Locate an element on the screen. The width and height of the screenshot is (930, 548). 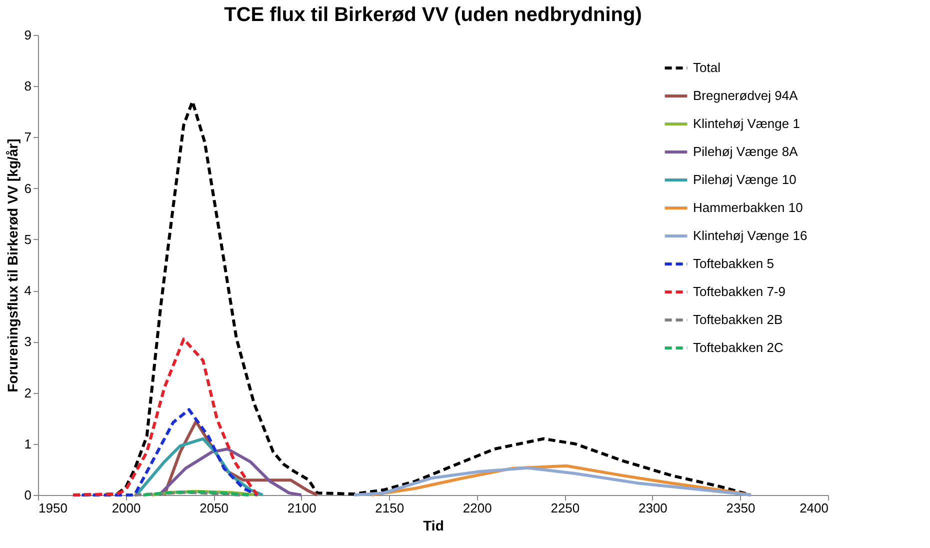
legend-label: Klintehøj Vænge 16 is located at coordinates (750, 235).